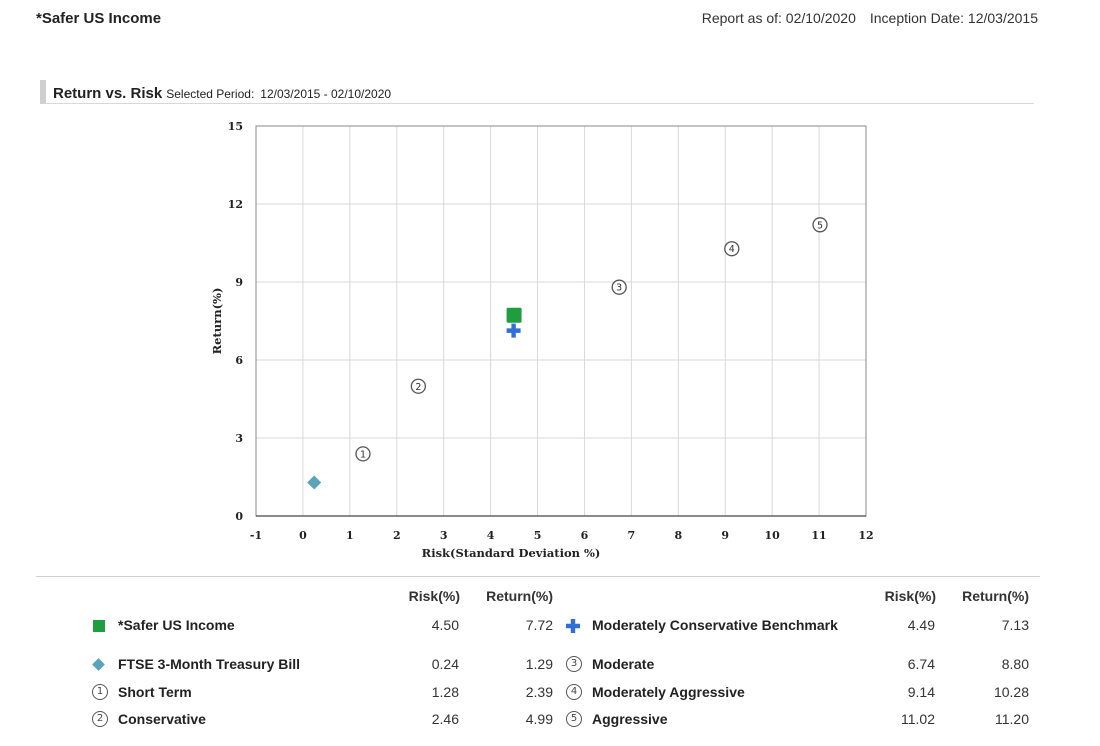 The image size is (1100, 746). What do you see at coordinates (632, 535) in the screenshot?
I see `x-tick-label: 7` at bounding box center [632, 535].